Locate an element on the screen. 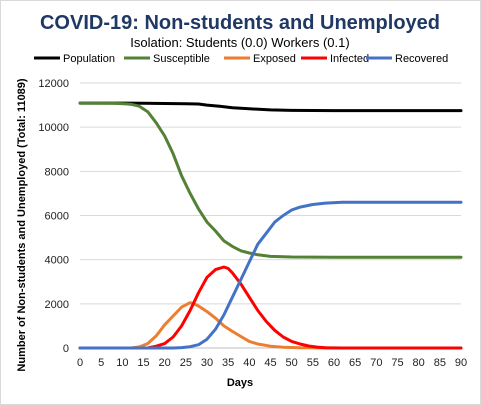 The image size is (481, 405). x-tick-label: 55 is located at coordinates (313, 363).